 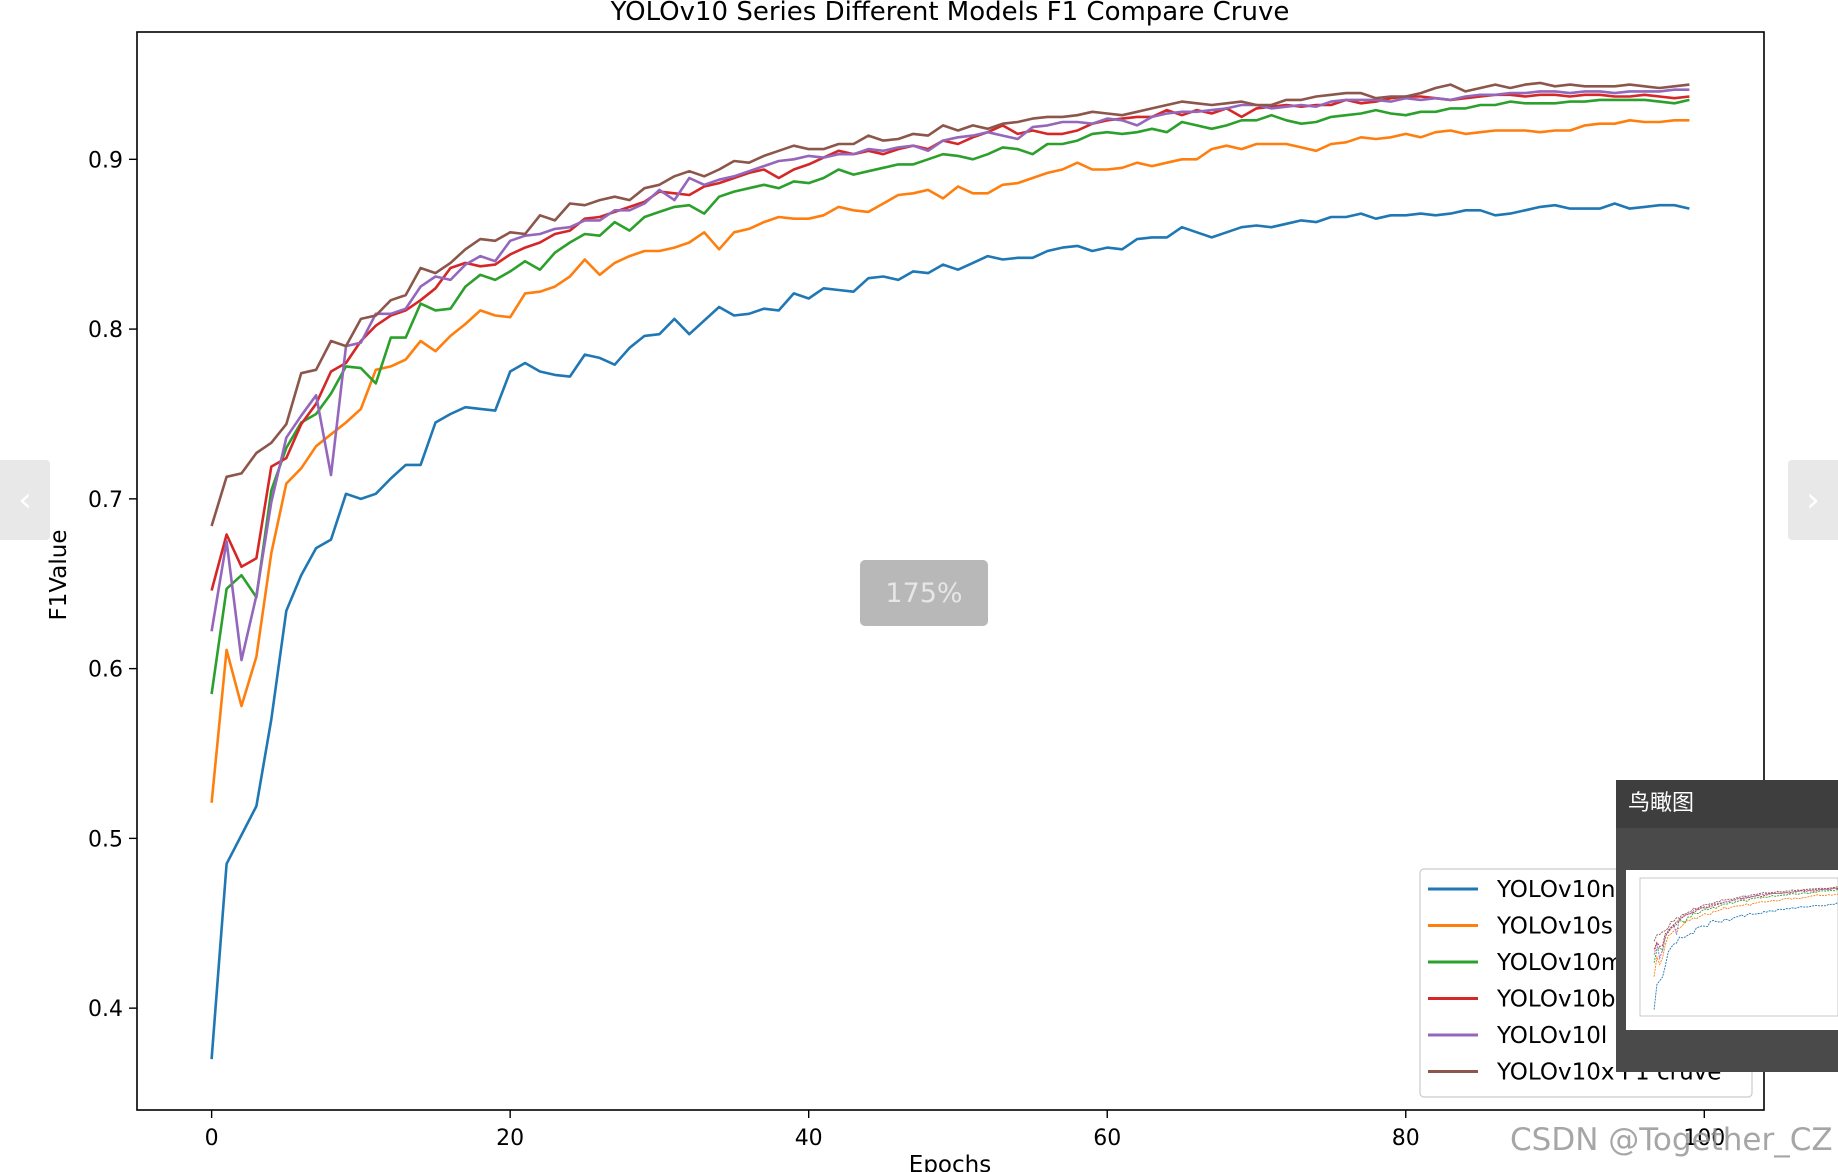 What do you see at coordinates (1727, 804) in the screenshot?
I see `minimap-title: 鸟瞰图` at bounding box center [1727, 804].